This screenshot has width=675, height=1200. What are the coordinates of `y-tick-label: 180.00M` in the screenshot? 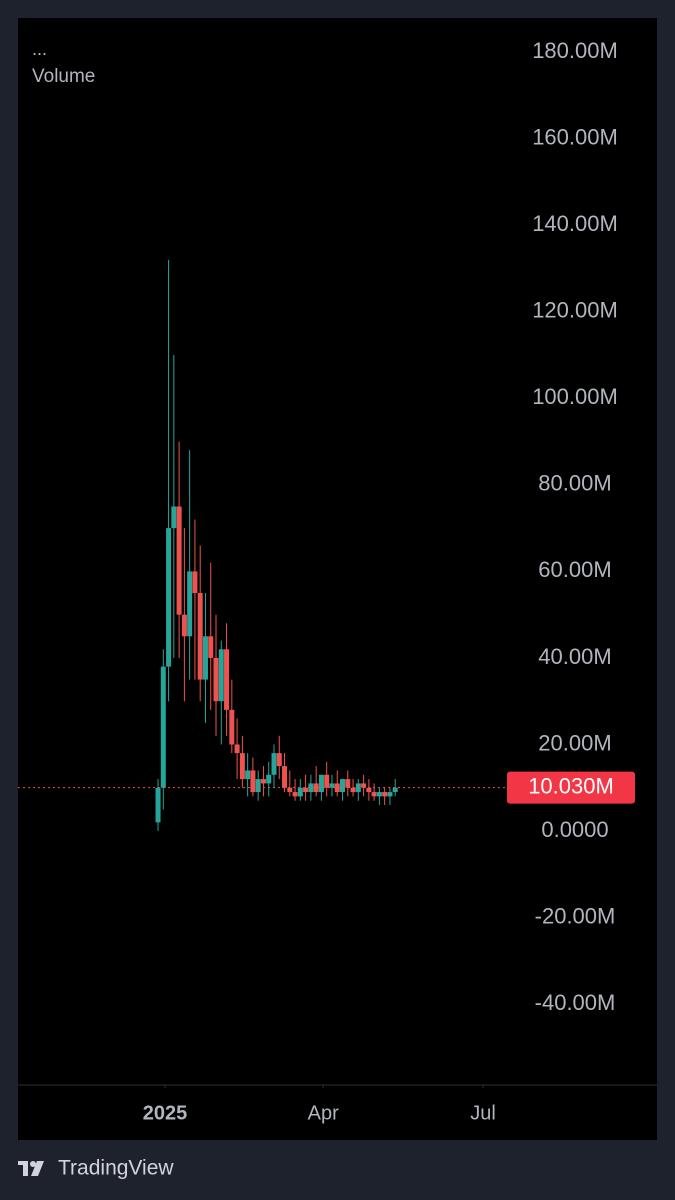 It's located at (575, 50).